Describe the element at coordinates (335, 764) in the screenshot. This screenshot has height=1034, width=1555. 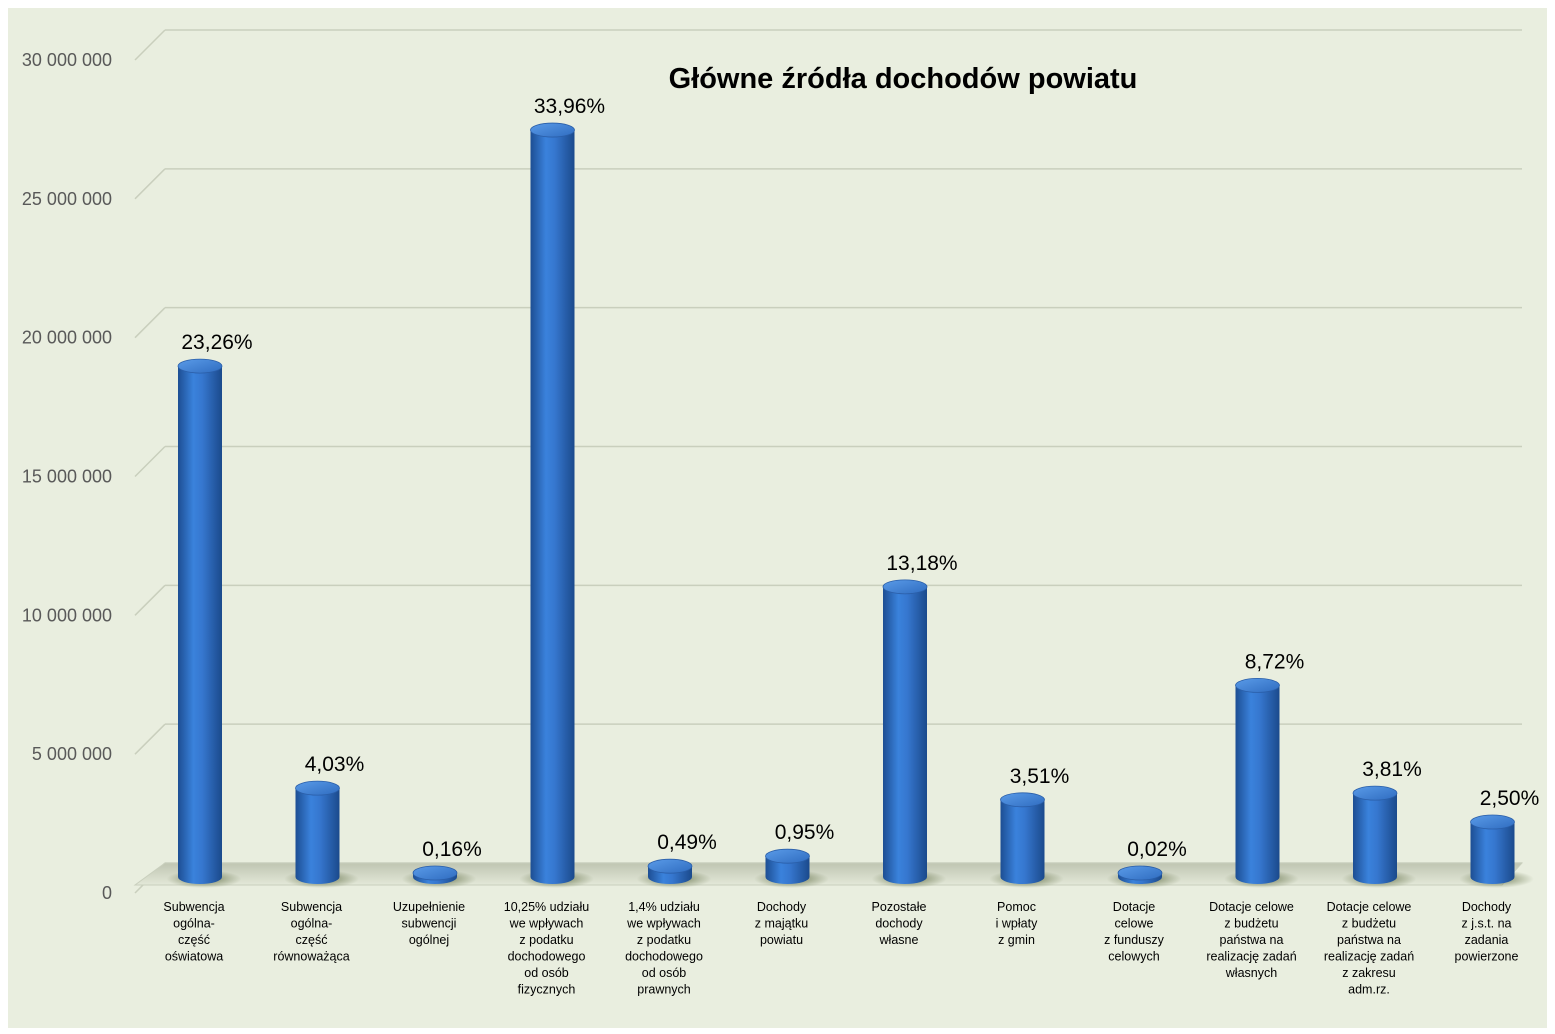
I see `data-label: 4,03%` at that location.